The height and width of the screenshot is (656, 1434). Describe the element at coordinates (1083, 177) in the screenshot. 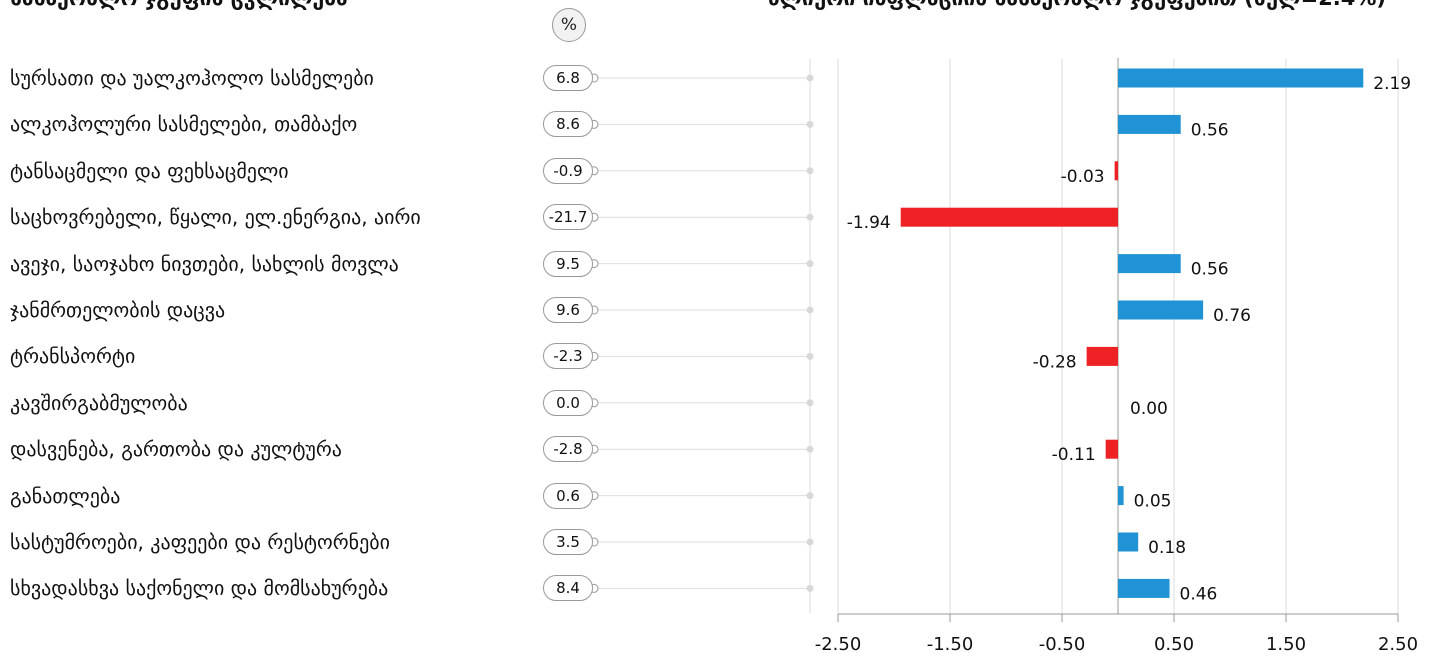

I see `bar-value-label: -0.03` at that location.